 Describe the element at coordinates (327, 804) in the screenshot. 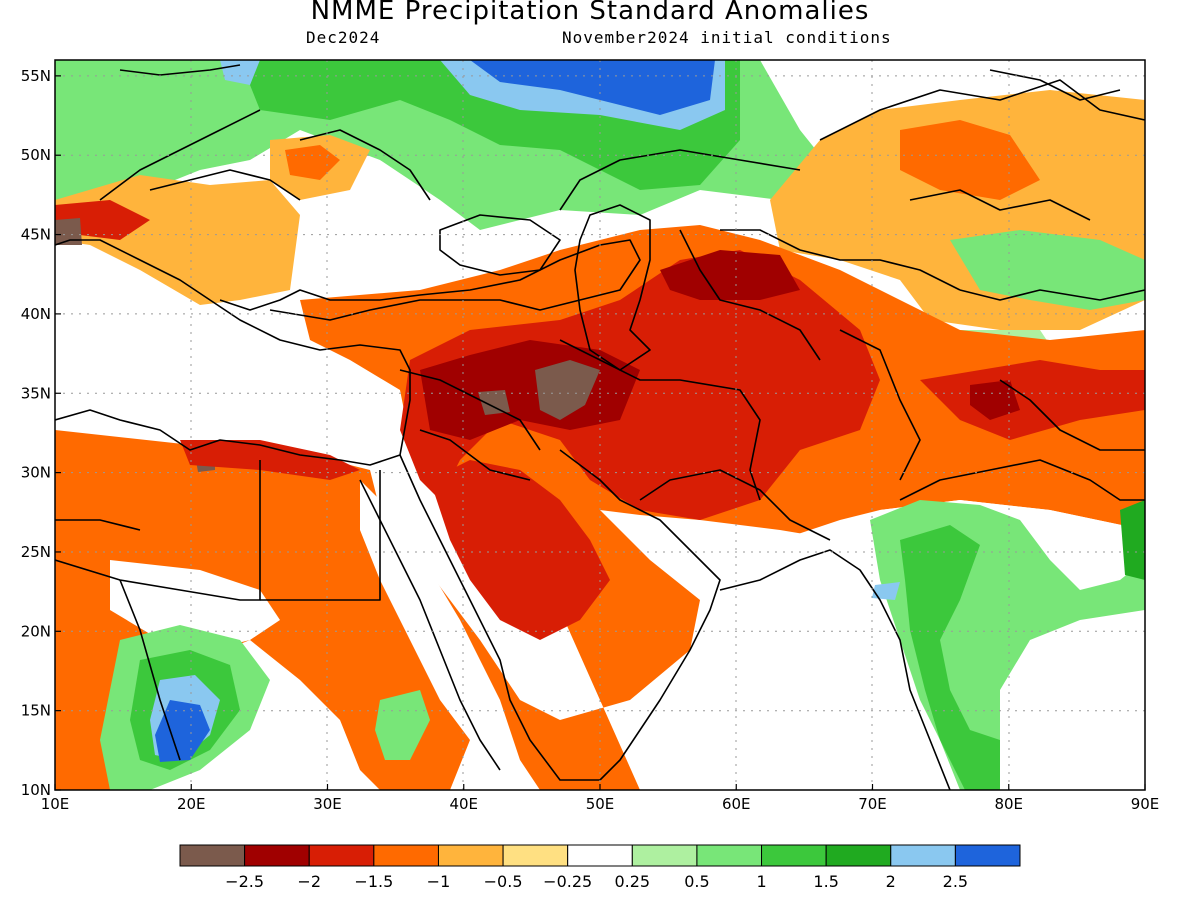

I see `x-tick-label: 30E` at that location.